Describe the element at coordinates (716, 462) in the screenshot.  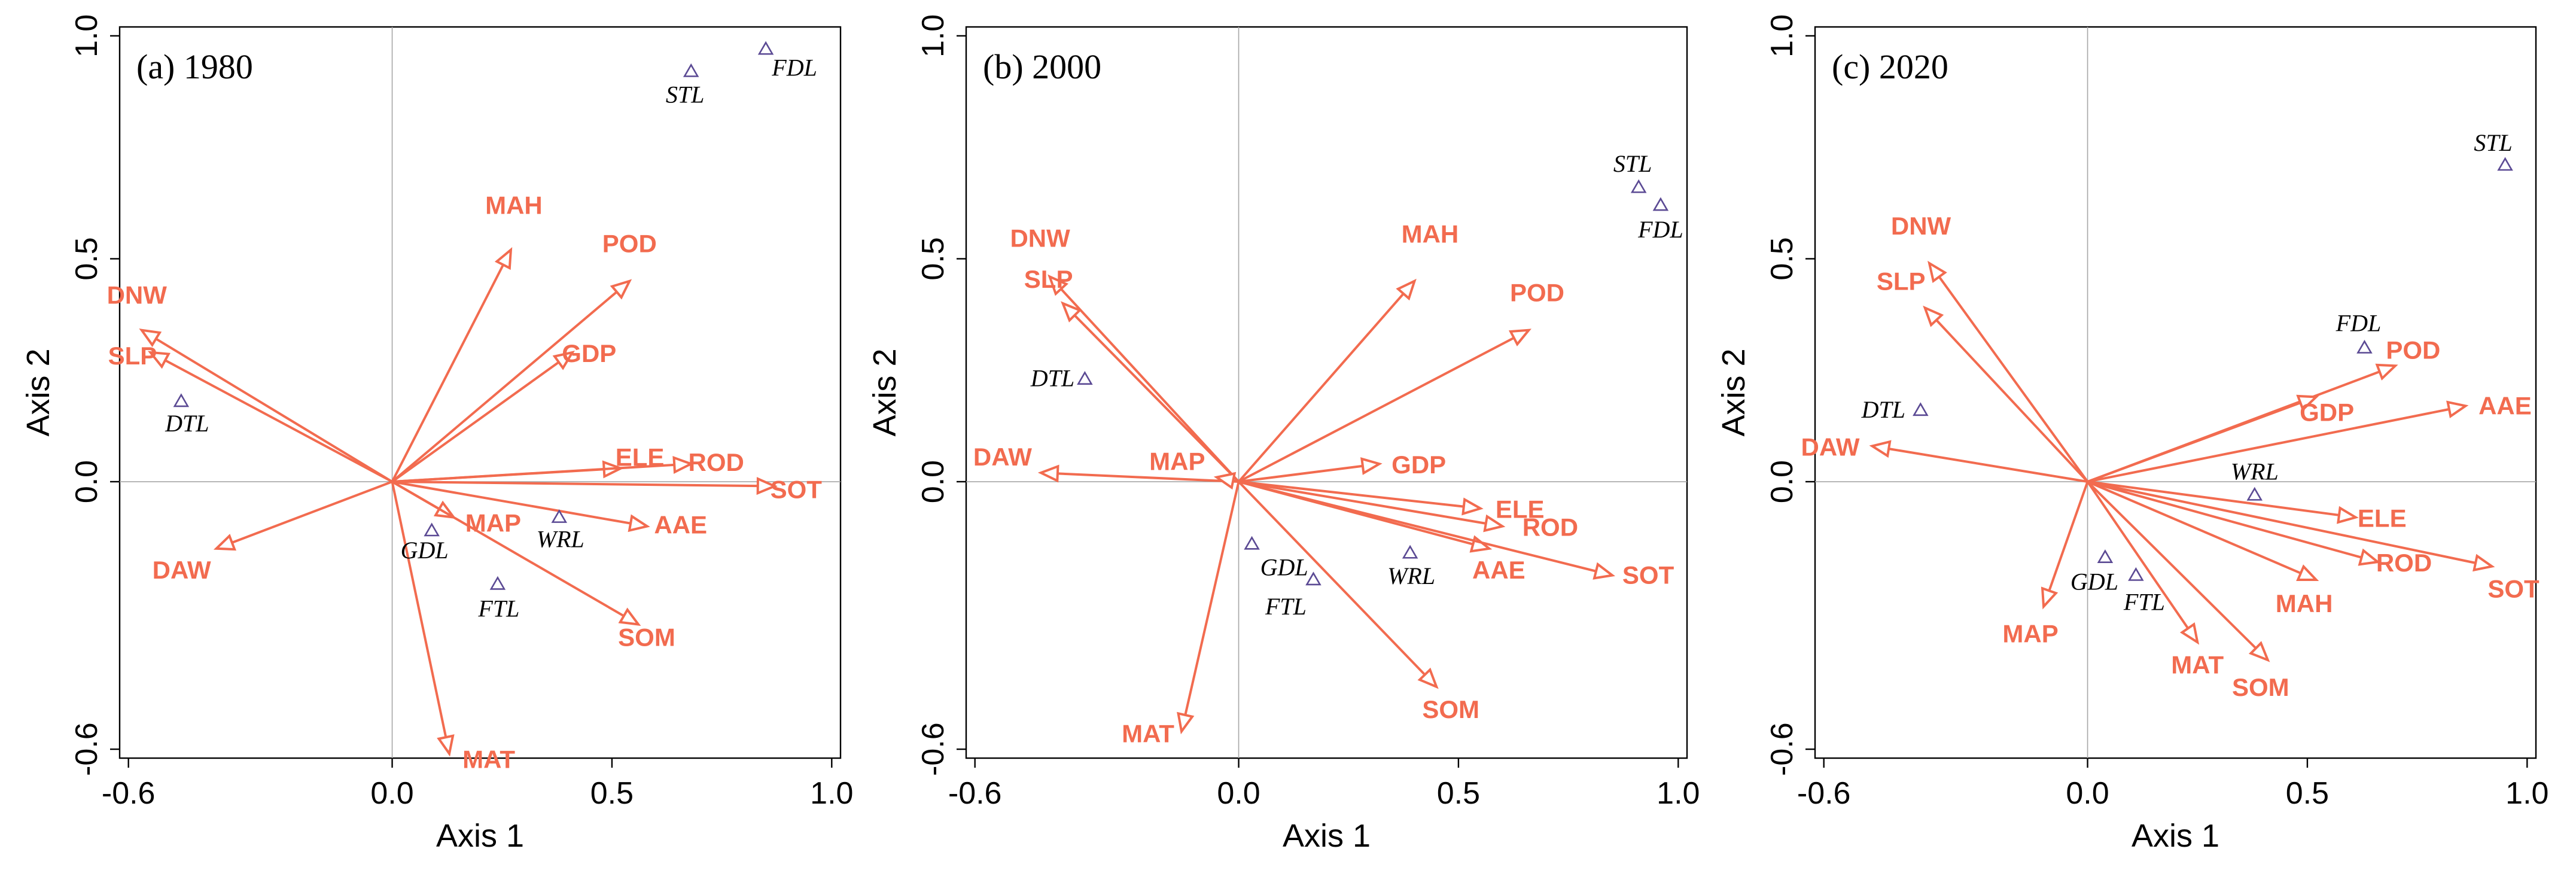
I see `arrow-label: ROD` at that location.